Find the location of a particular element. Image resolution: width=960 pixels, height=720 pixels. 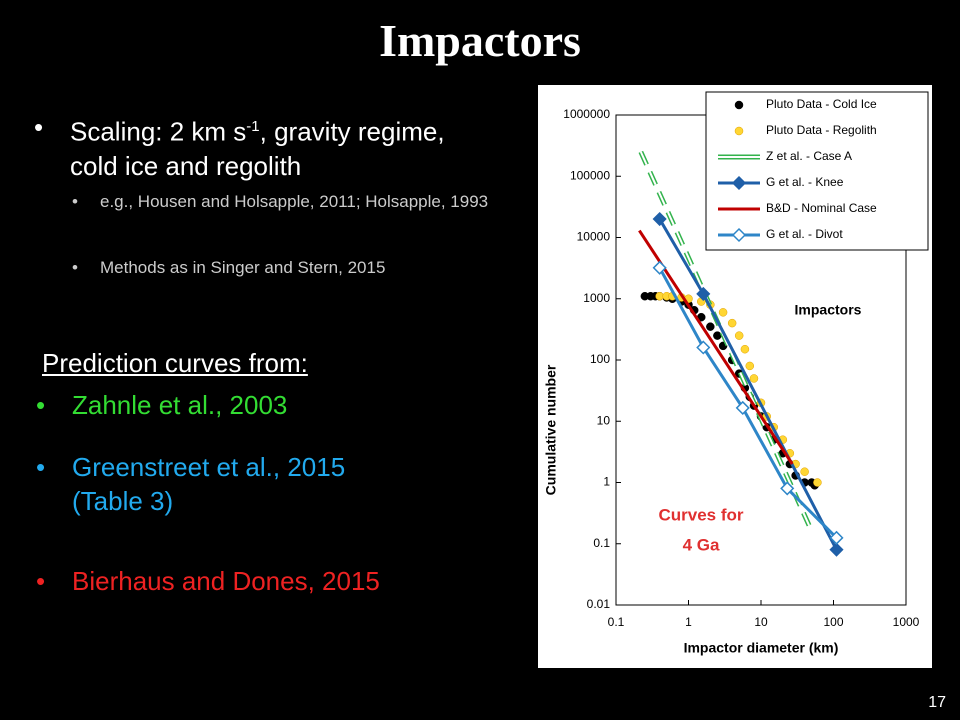

legend-entry: Pluto Data - Regolith is located at coordinates (821, 130).